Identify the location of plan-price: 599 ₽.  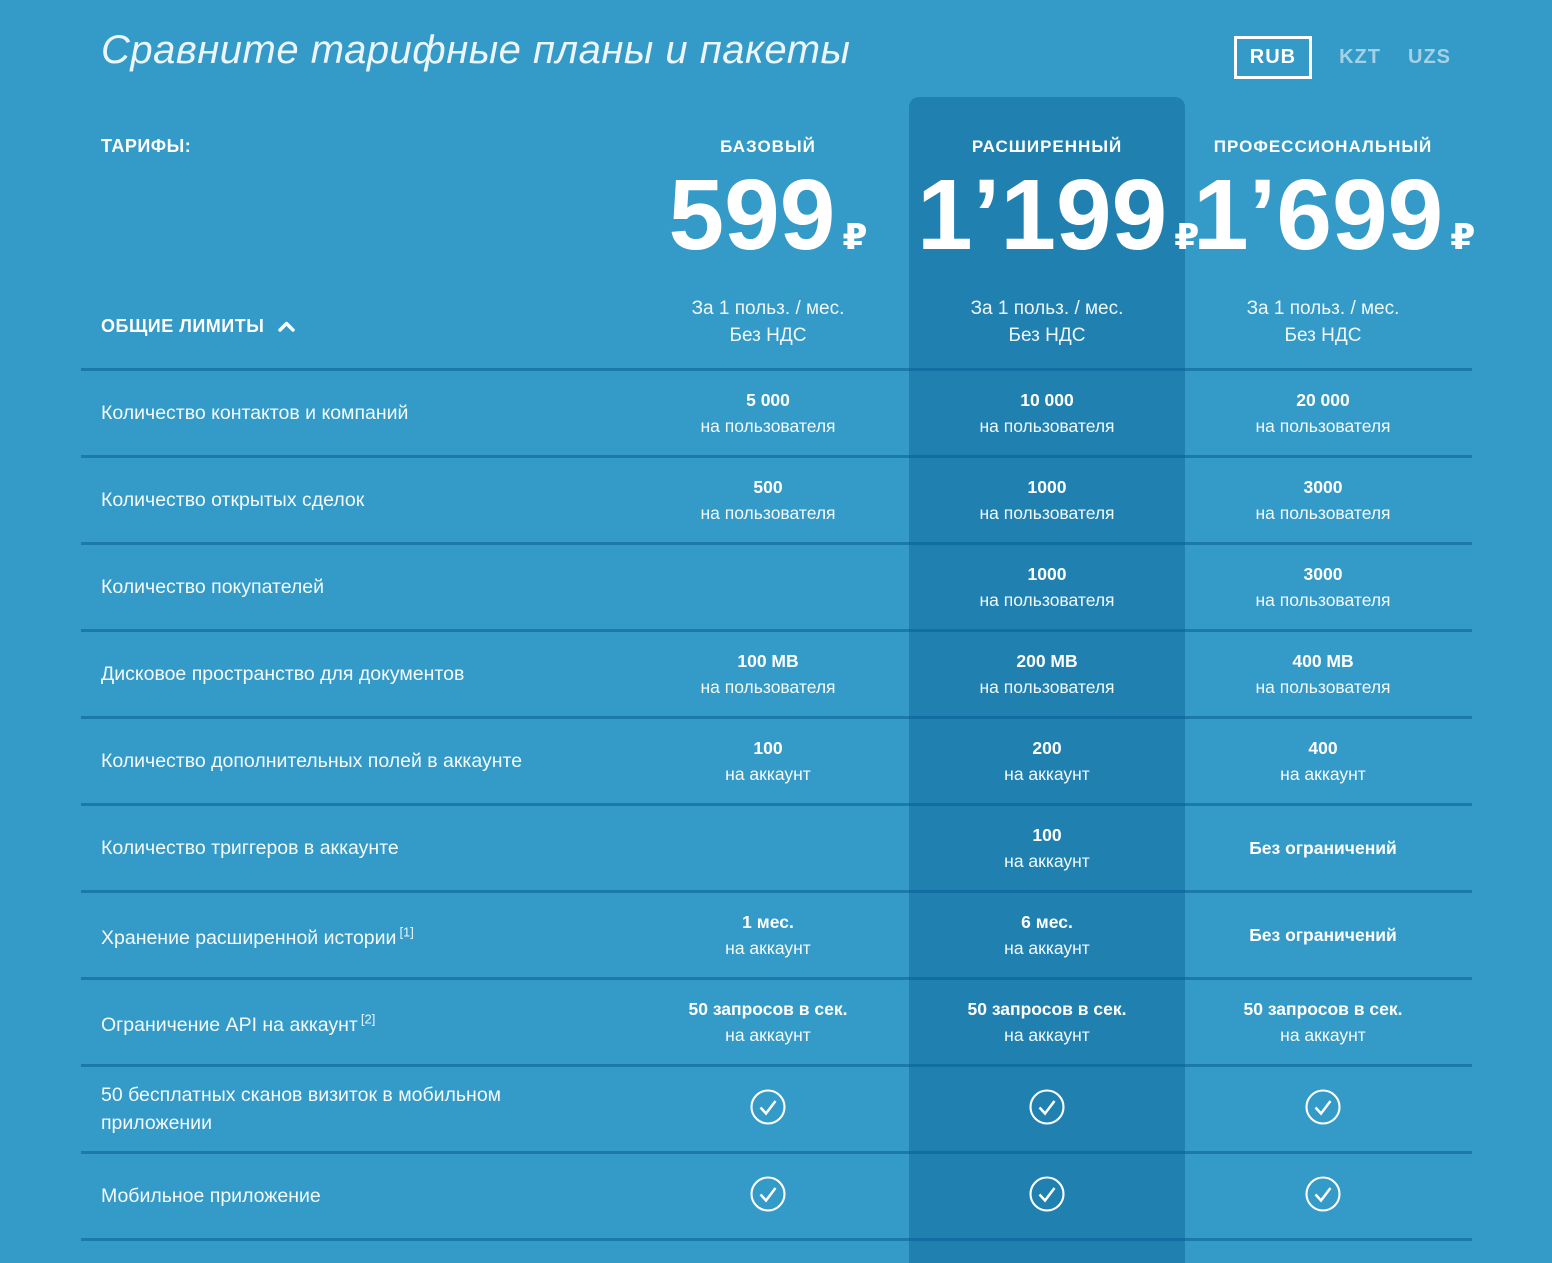
(768, 215).